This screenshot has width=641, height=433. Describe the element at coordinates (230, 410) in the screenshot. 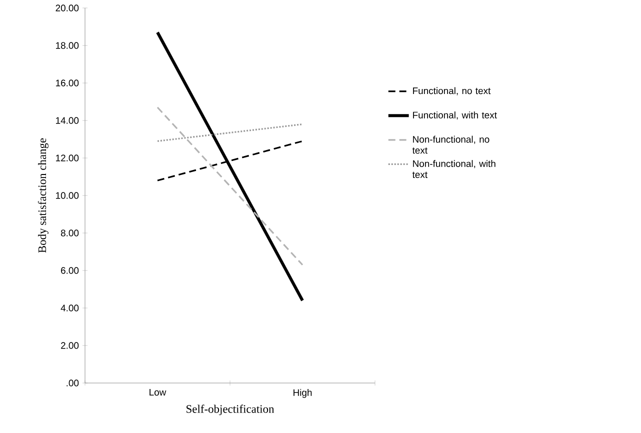

I see `x-axis-title: Self-objectification` at that location.